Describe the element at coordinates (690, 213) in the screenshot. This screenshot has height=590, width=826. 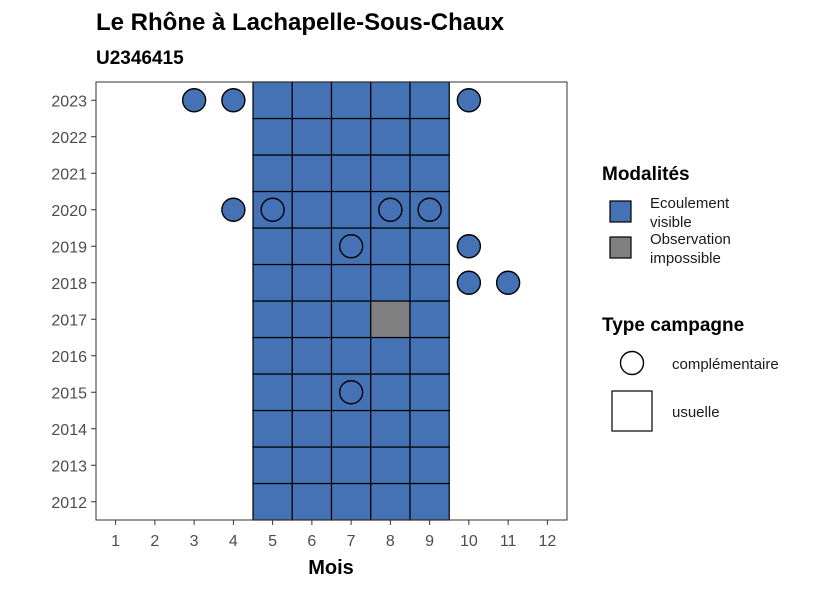
I see `legend-label-ecoulement-visible: Ecoulement visible` at that location.